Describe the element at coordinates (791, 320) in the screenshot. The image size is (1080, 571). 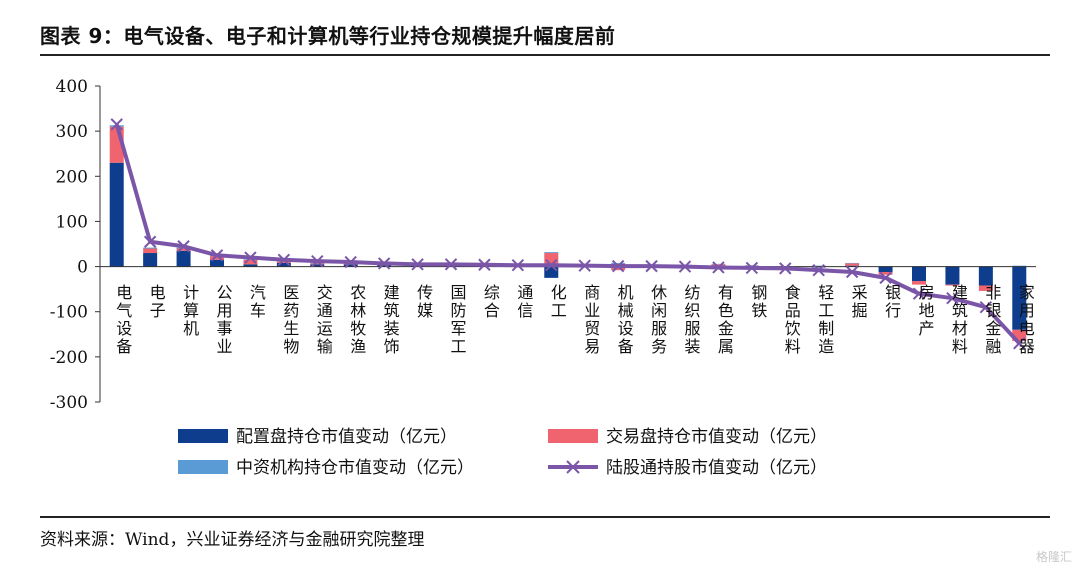
I see `x-tick-label: 食品饮料` at that location.